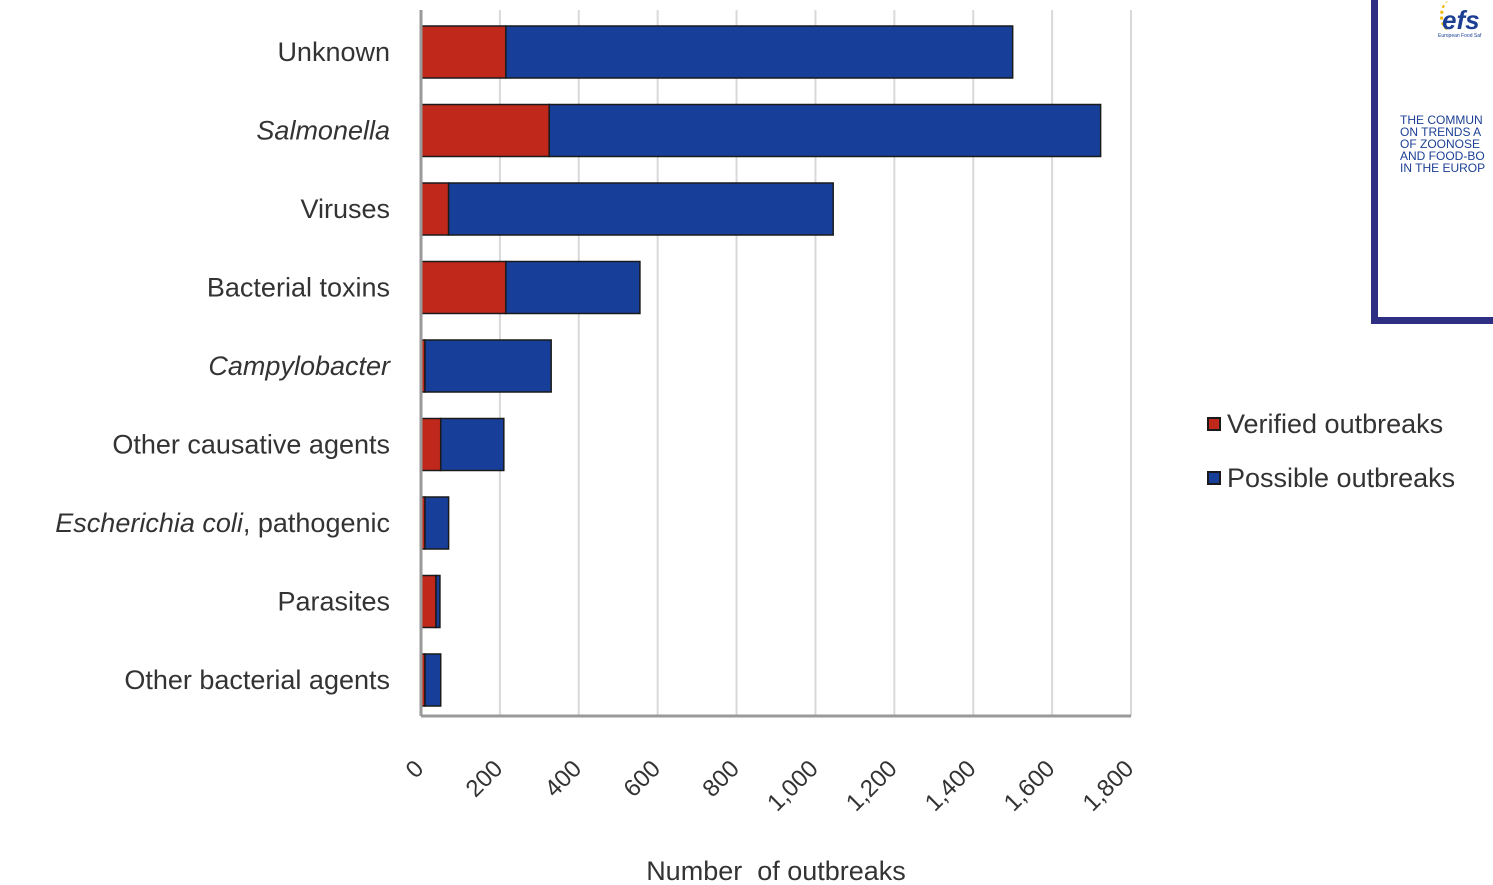  I want to click on category-label: Escherichia coli, pathogenic, so click(222, 523).